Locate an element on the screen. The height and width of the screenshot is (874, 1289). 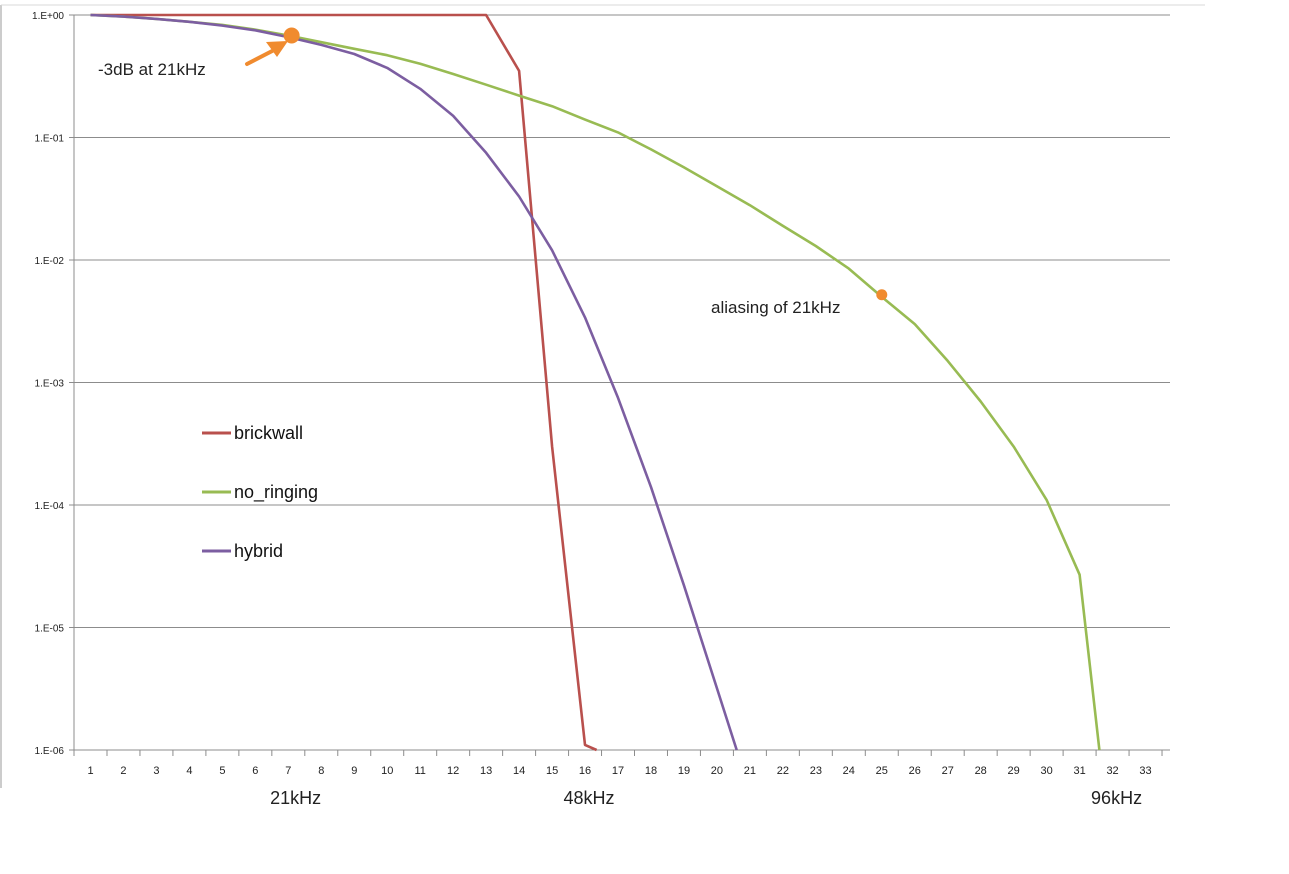
xtick-label-25: 25 is located at coordinates (882, 771).